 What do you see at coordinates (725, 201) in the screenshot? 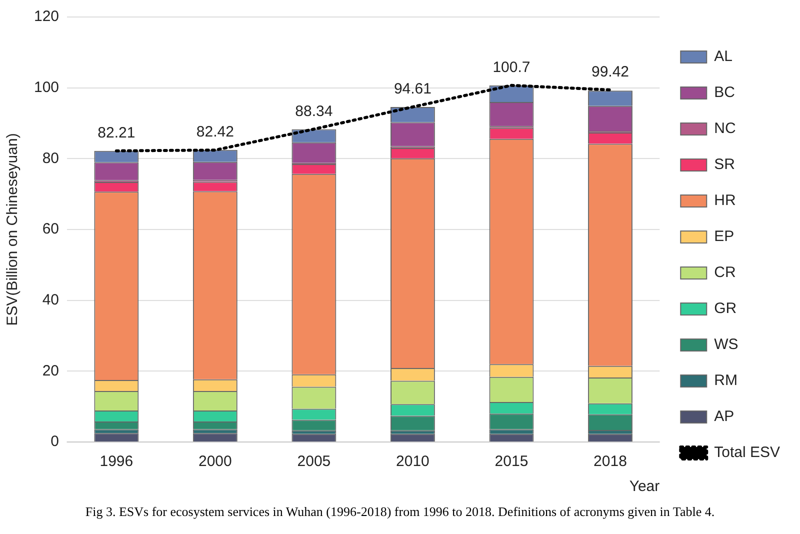
I see `legend-label: HR` at bounding box center [725, 201].